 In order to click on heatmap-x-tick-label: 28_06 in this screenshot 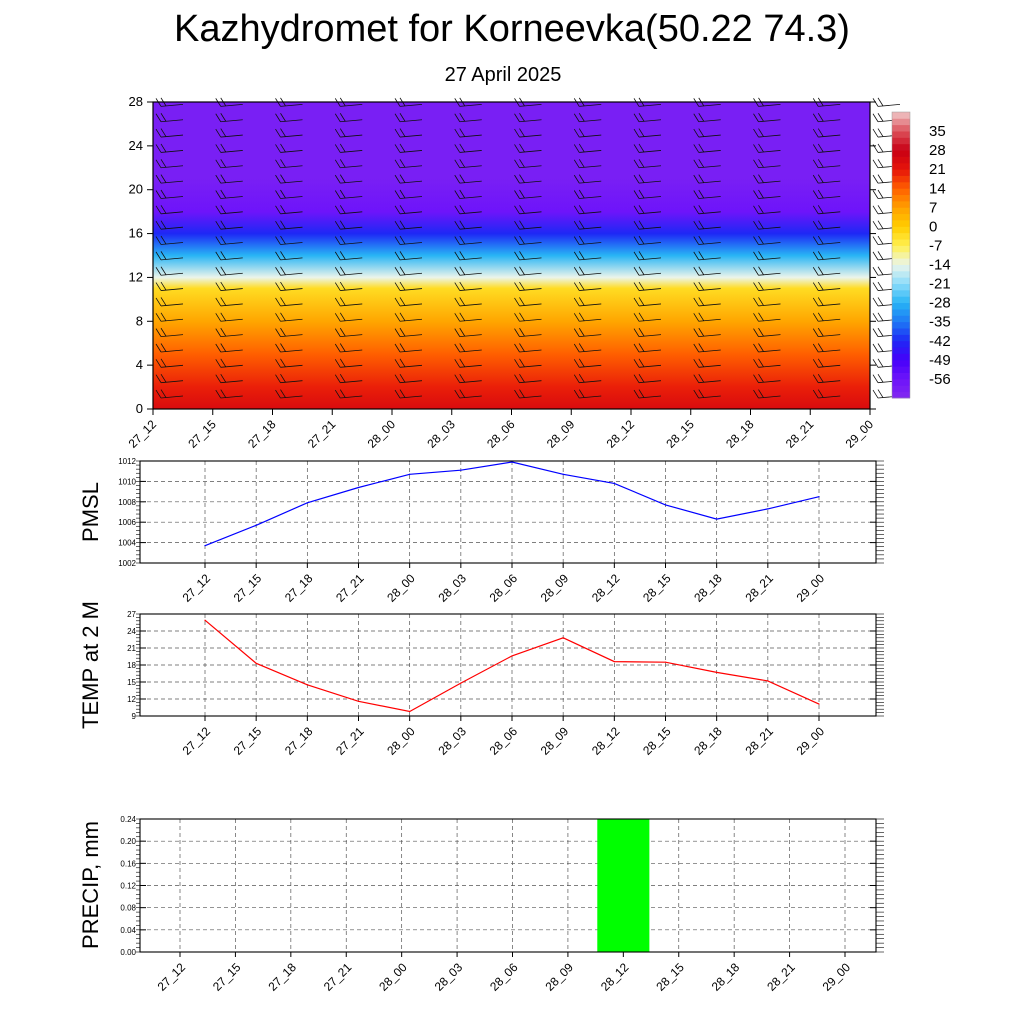, I will do `click(501, 434)`.